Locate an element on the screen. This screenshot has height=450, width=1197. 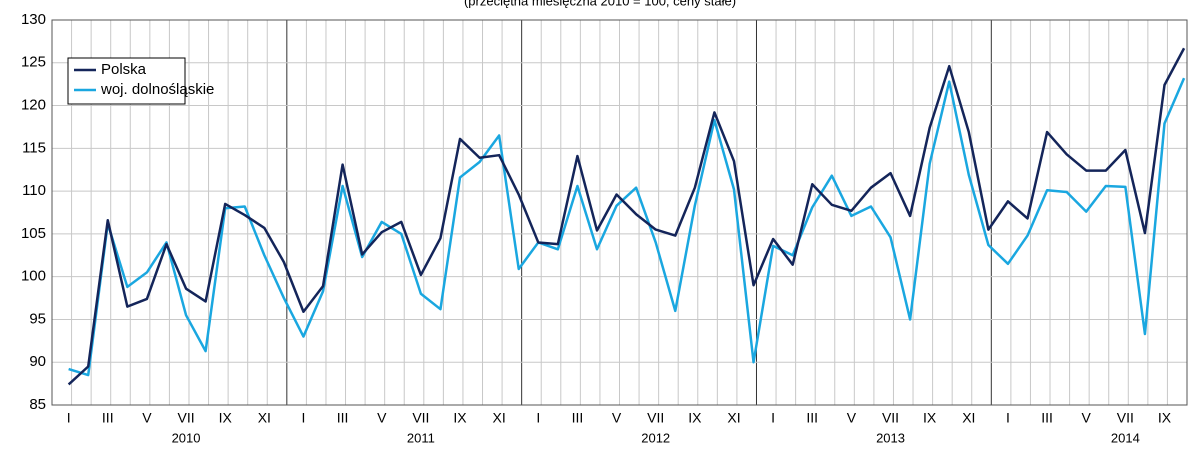
legend-label: Polska is located at coordinates (124, 69).